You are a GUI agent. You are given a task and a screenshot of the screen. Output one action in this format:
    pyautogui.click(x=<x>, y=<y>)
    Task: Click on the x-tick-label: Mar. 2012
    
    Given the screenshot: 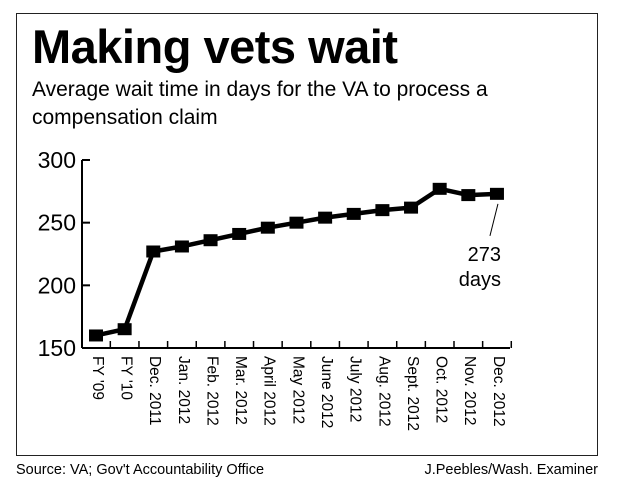 What is the action you would take?
    pyautogui.click(x=240, y=390)
    